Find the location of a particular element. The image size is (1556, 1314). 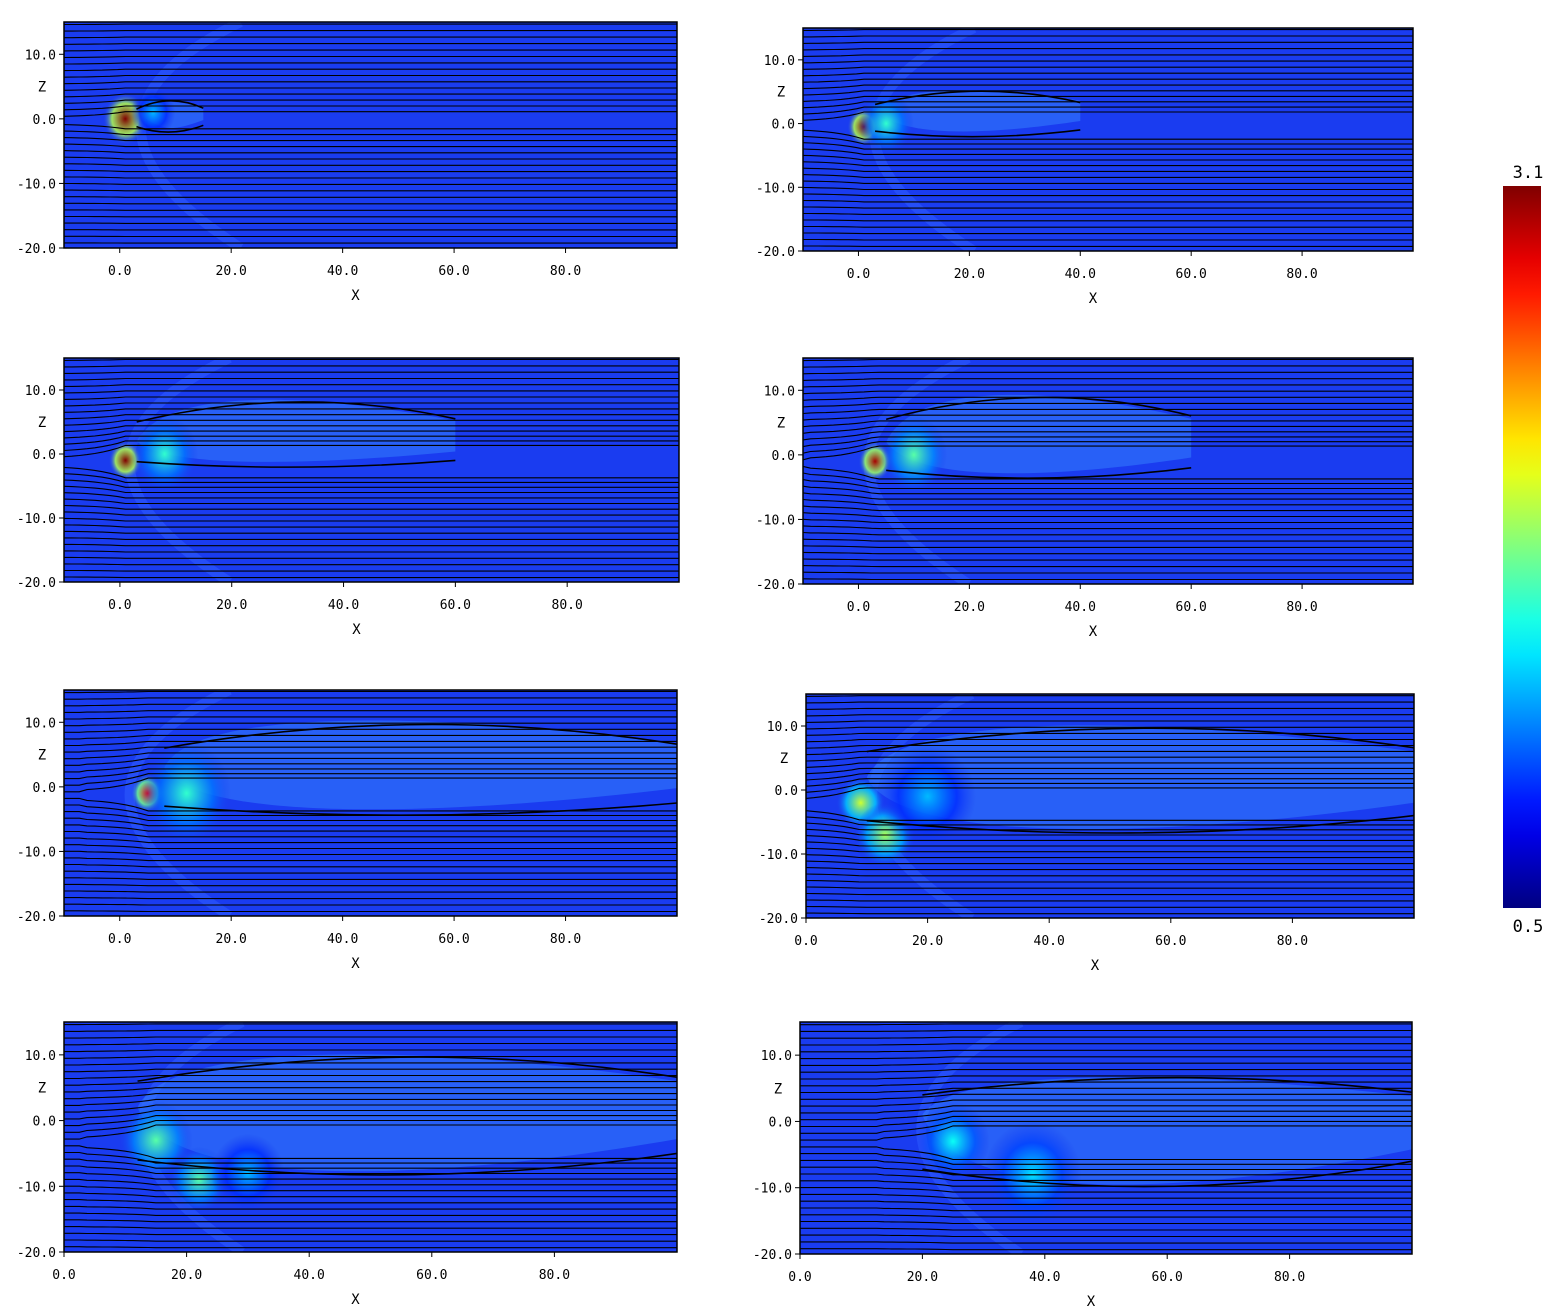

colorbar-gradient is located at coordinates (1522, 547).